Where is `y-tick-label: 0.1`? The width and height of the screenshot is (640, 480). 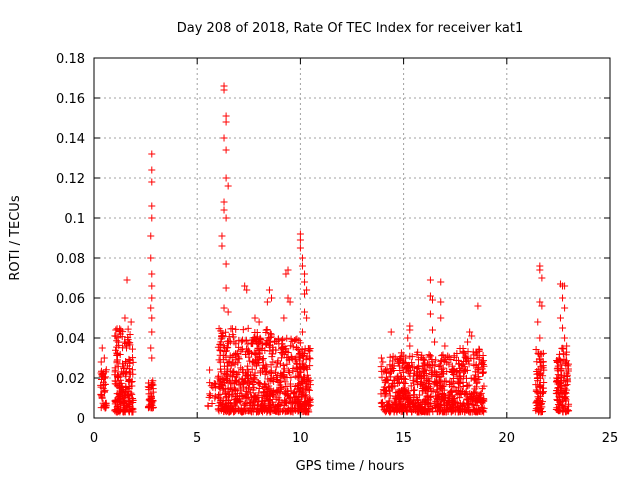
y-tick-label: 0.1 is located at coordinates (74, 219).